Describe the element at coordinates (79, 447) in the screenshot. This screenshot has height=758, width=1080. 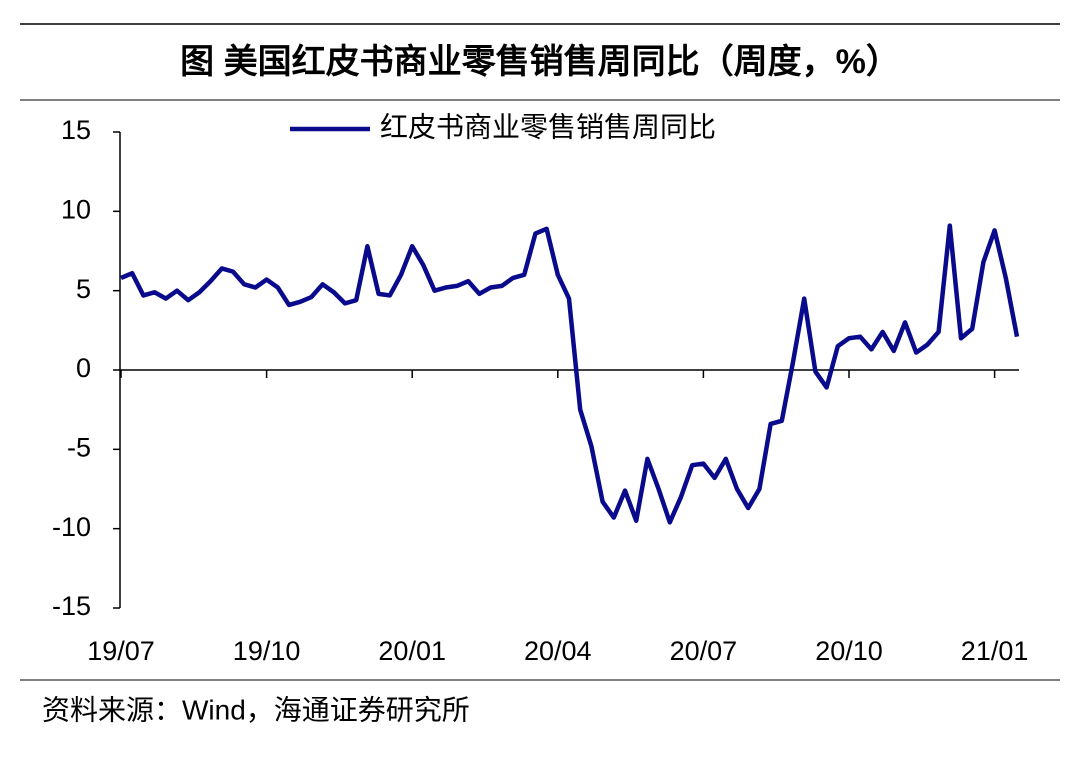
I see `y-tick-label: -5` at that location.